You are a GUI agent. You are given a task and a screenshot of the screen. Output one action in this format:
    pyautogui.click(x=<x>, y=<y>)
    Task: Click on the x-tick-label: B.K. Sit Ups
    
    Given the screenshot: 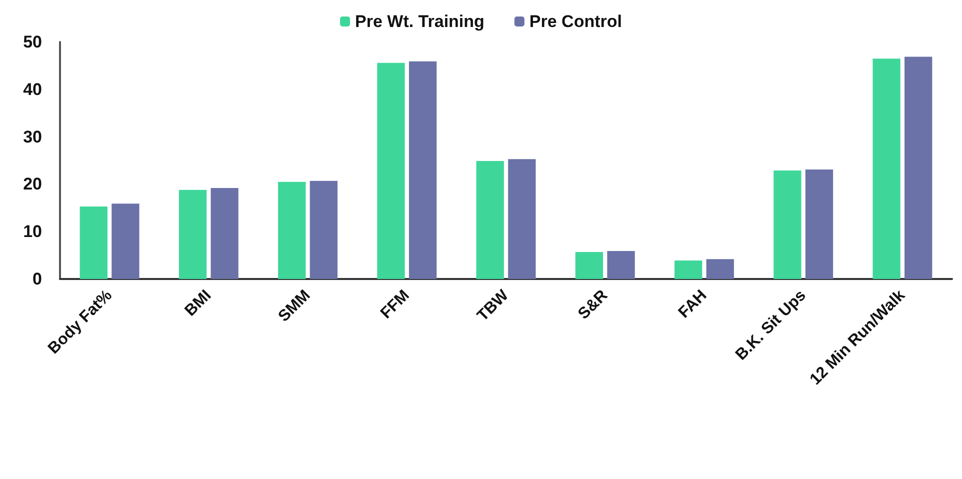 What is the action you would take?
    pyautogui.click(x=771, y=325)
    